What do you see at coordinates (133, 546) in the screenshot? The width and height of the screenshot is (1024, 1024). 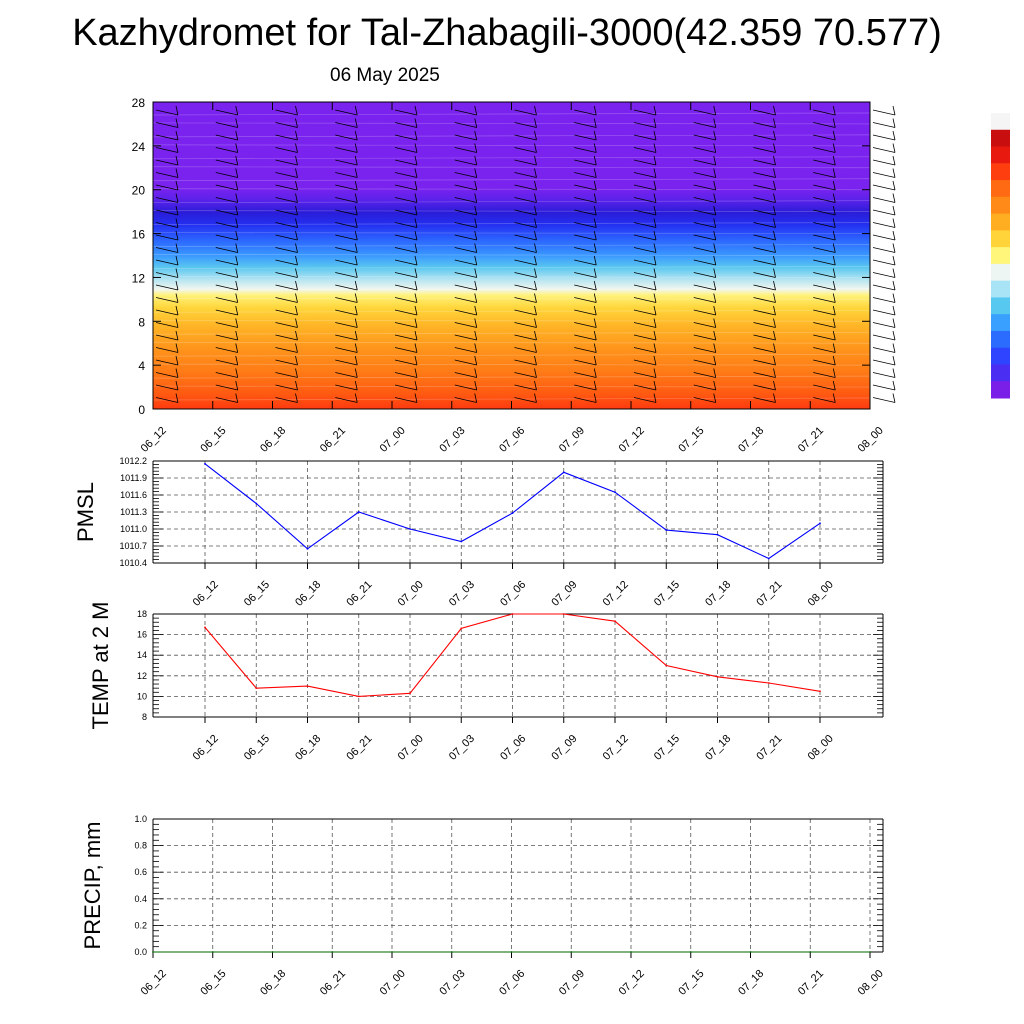 I see `y-tick-label: 1010.7` at bounding box center [133, 546].